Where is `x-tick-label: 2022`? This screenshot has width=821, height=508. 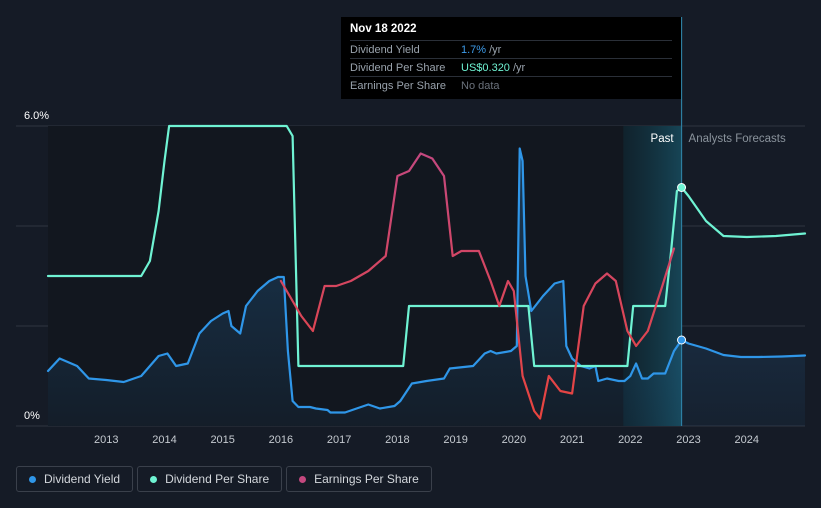 x-tick-label: 2022 is located at coordinates (630, 440).